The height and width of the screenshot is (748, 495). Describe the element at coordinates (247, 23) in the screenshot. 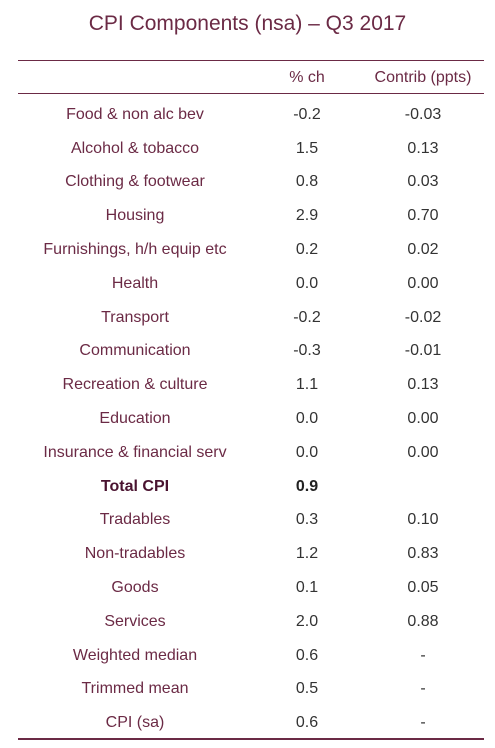

I see `table-title: CPI Components (nsa) – Q3 2017` at that location.